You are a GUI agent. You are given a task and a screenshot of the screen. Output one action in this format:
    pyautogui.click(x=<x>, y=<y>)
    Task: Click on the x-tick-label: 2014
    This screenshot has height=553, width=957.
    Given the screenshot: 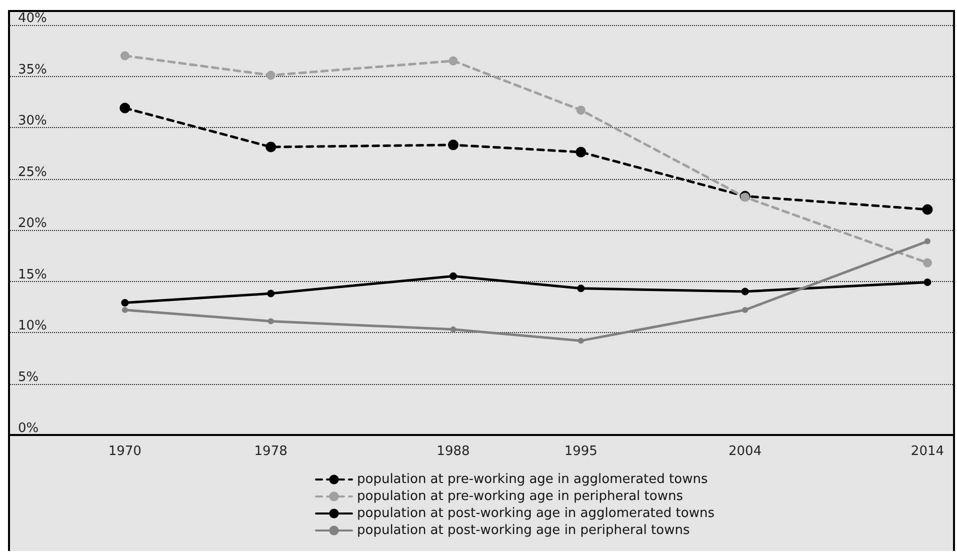 What is the action you would take?
    pyautogui.click(x=927, y=451)
    